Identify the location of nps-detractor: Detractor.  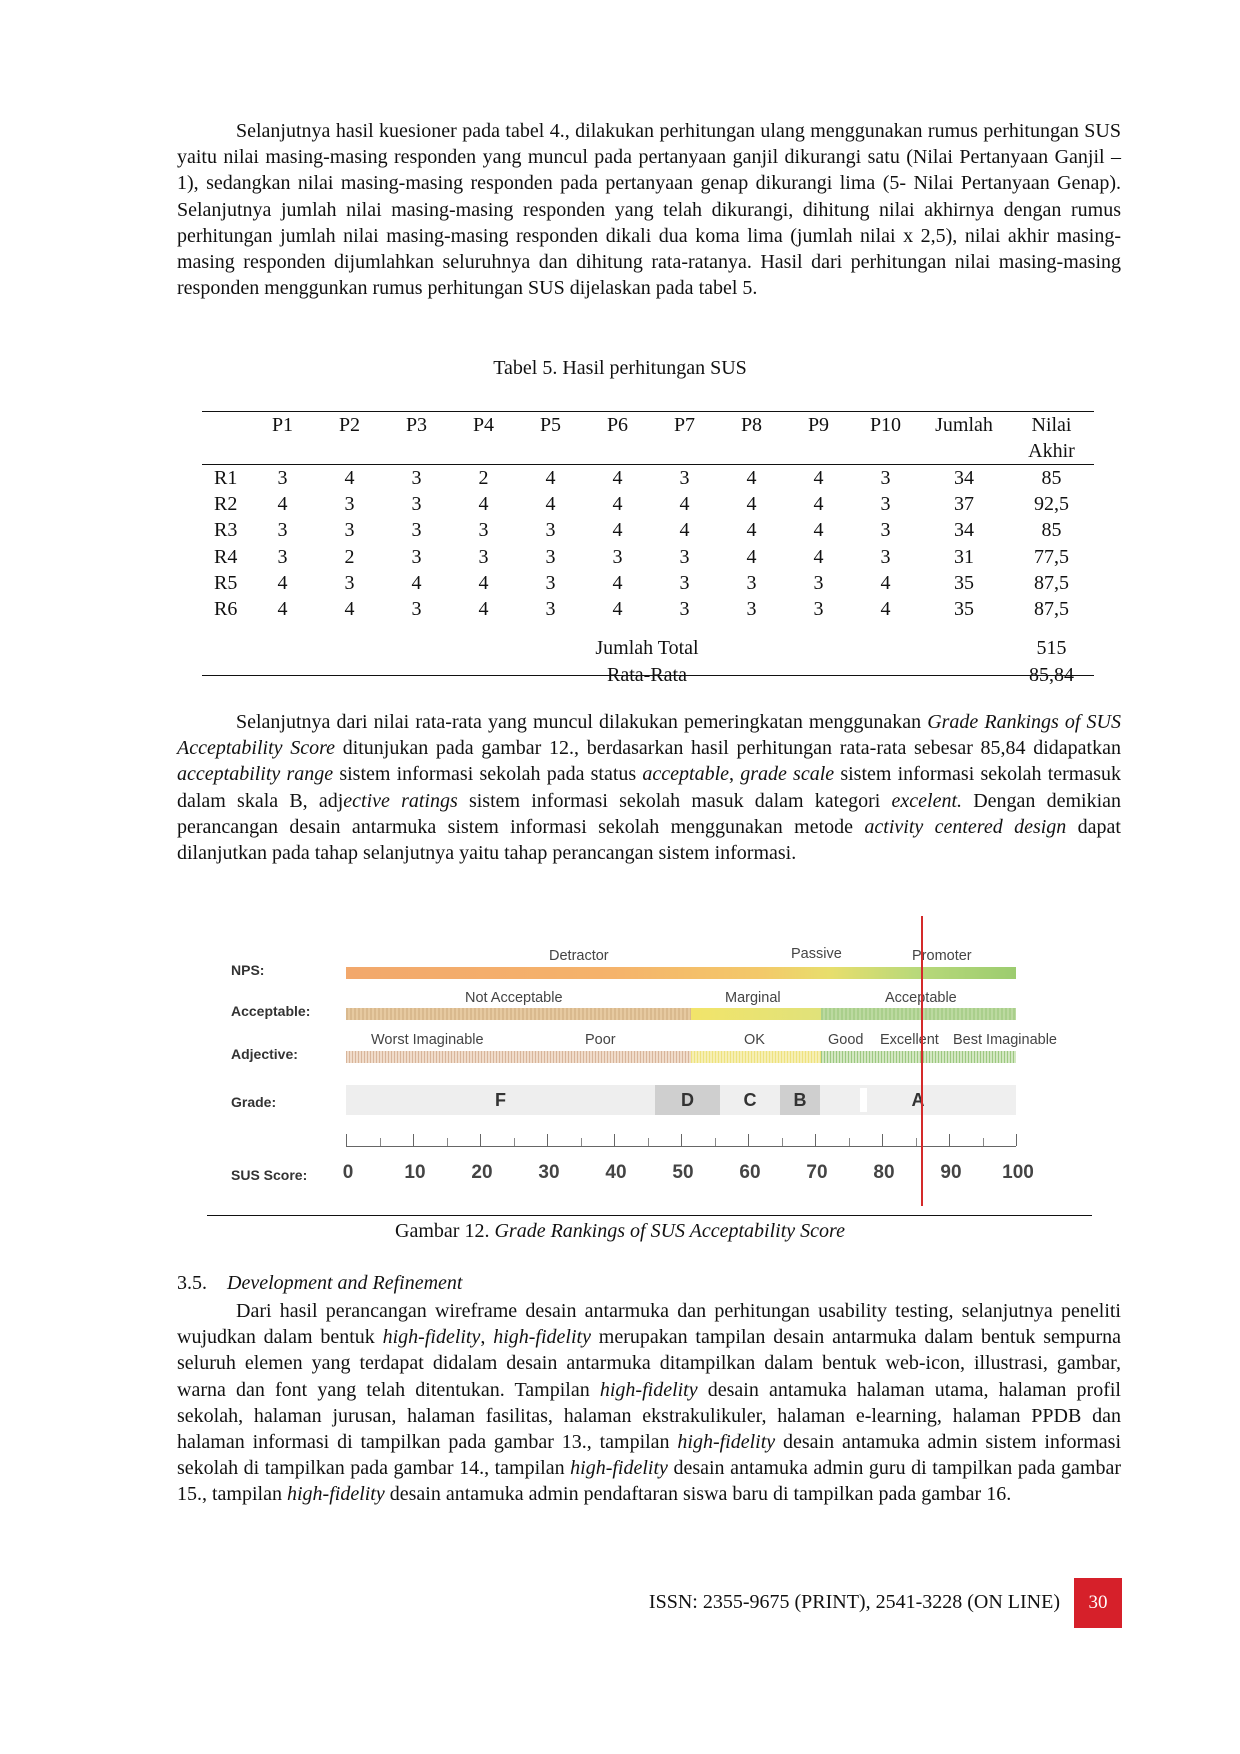
(579, 956).